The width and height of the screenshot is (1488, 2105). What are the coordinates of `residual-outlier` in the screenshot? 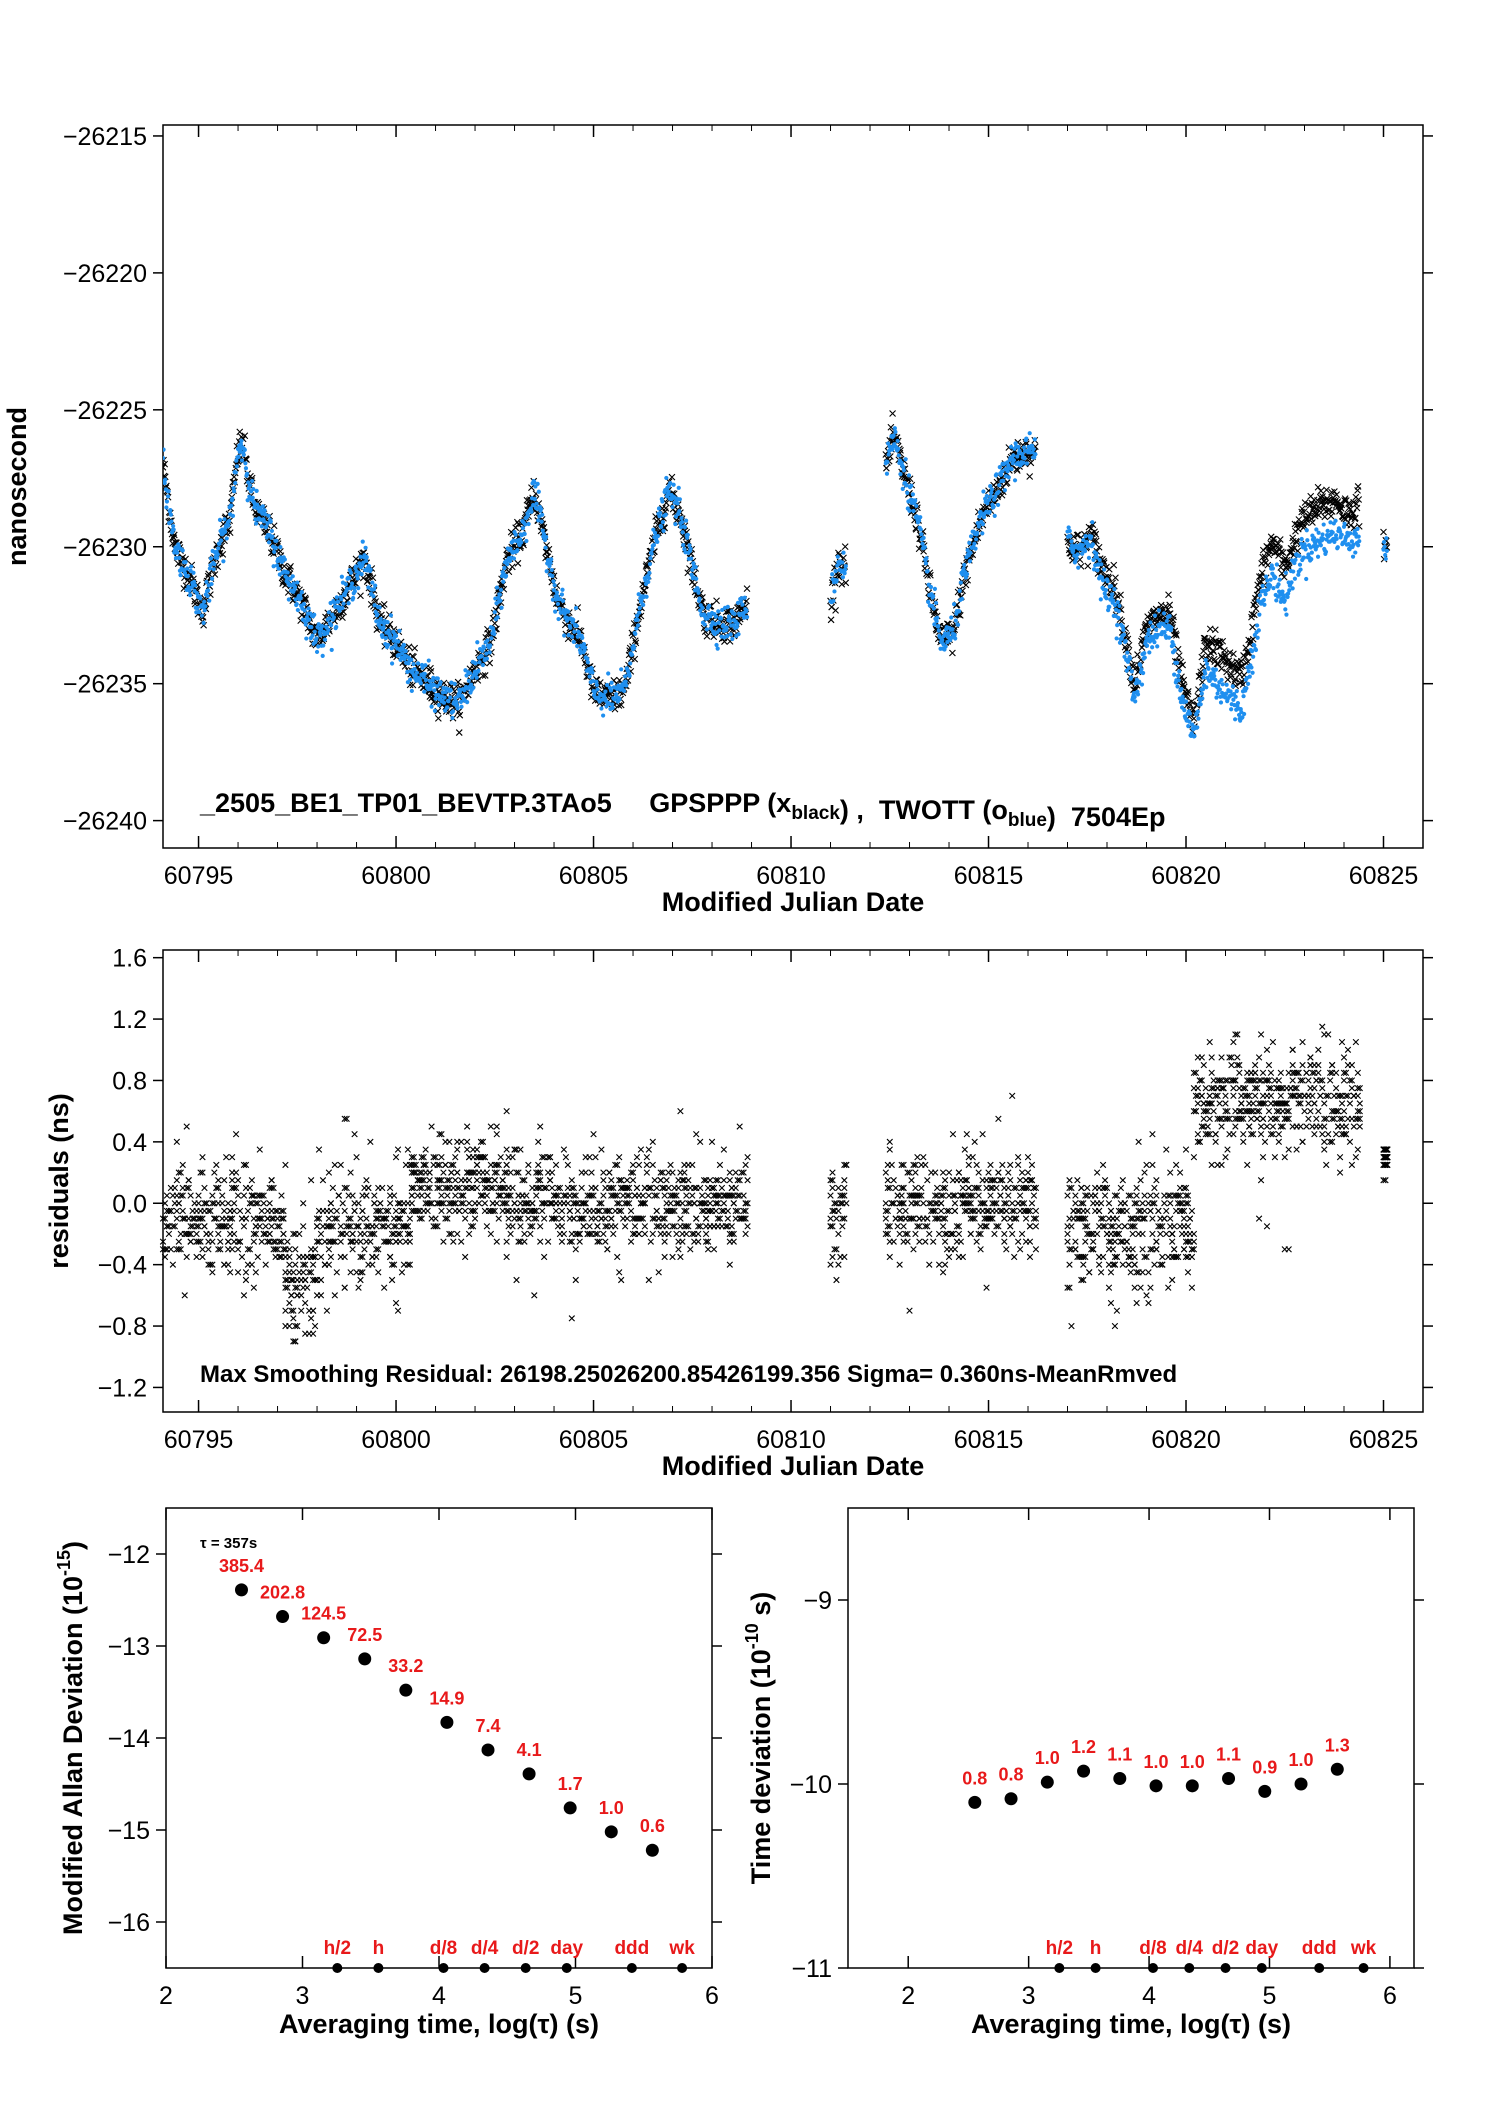 It's located at (408, 1149).